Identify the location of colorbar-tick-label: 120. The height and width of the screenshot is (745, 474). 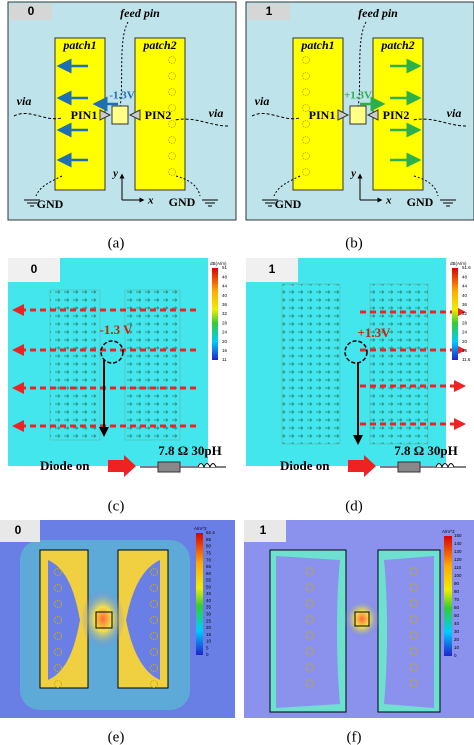
(458, 559).